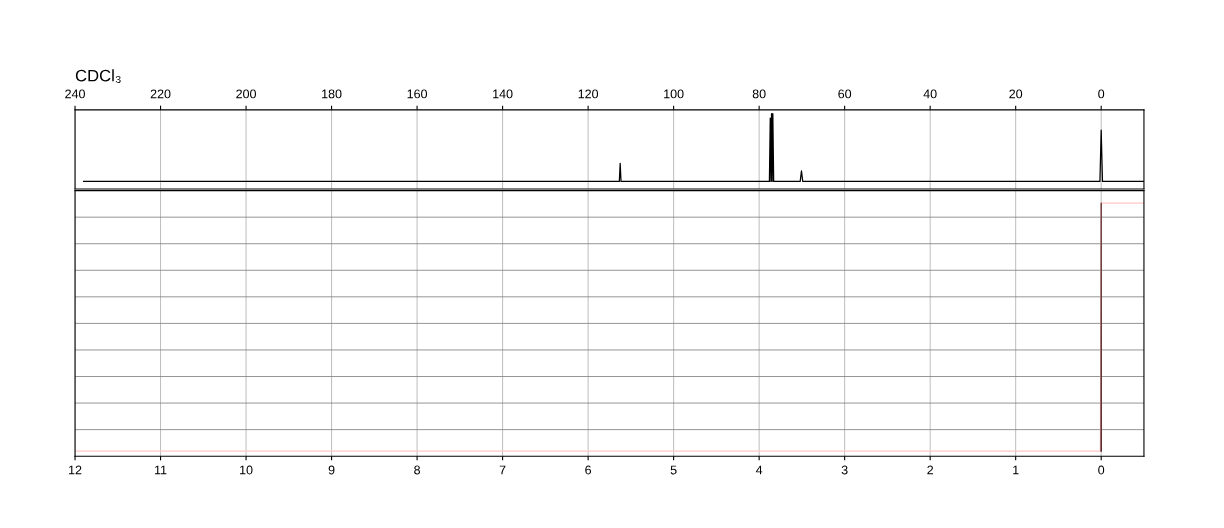 This screenshot has height=528, width=1224. What do you see at coordinates (930, 94) in the screenshot?
I see `x-tick-label: 40` at bounding box center [930, 94].